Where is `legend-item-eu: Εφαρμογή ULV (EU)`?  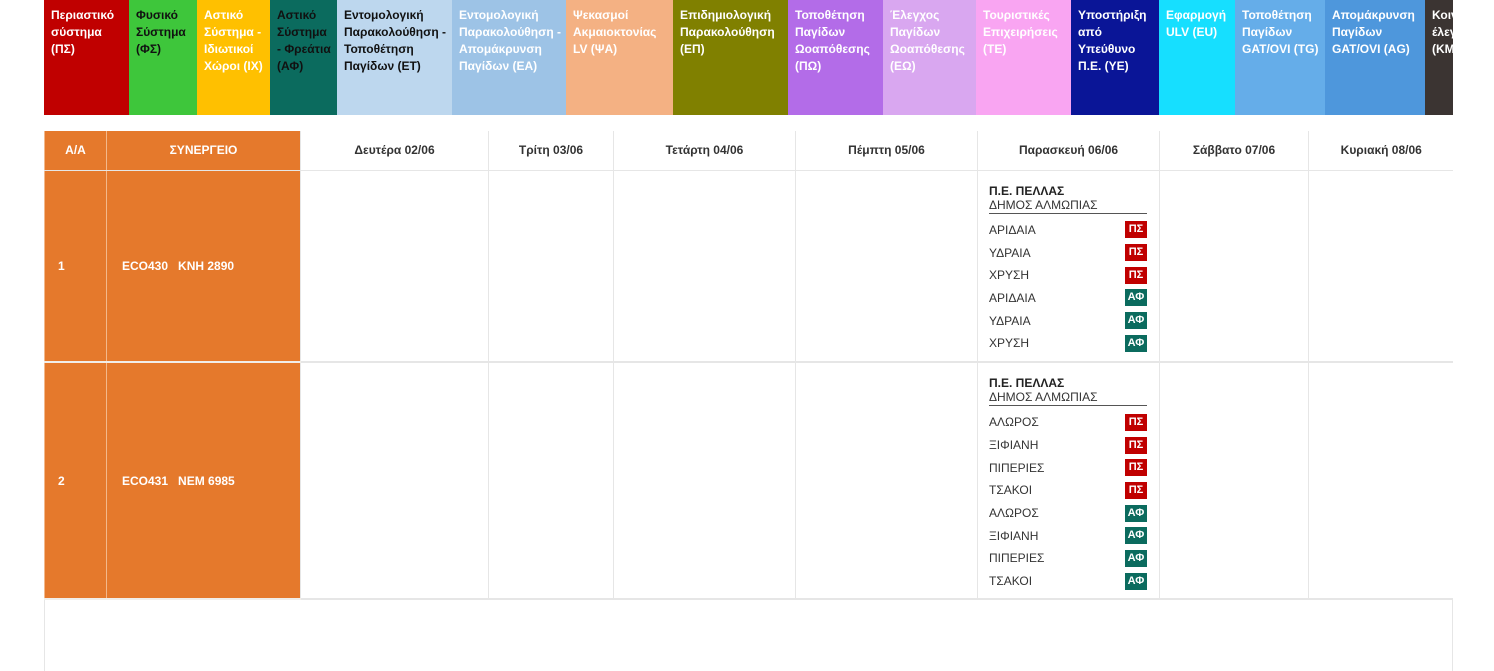 legend-item-eu: Εφαρμογή ULV (EU) is located at coordinates (1197, 57).